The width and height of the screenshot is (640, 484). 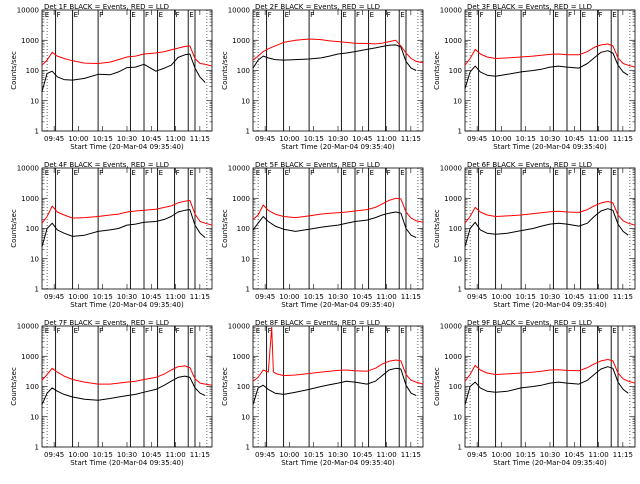 I want to click on panel-title: Det 3F BLACK = Events, RED = LLD, so click(x=529, y=7).